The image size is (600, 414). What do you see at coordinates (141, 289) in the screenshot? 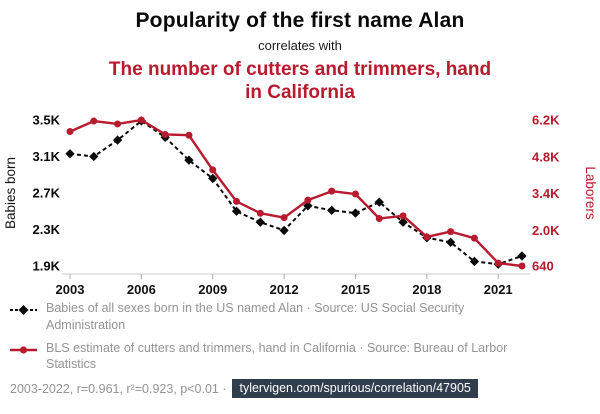
I see `svg-text: 2006` at bounding box center [141, 289].